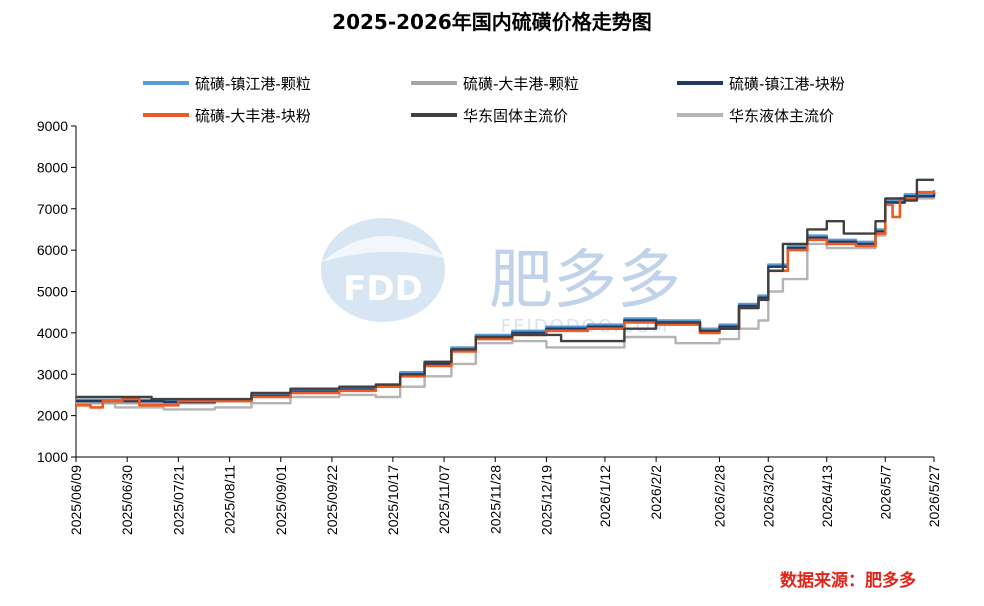  What do you see at coordinates (492, 22) in the screenshot?
I see `chart-title: 2025-2026年国内硫磺价格走势图` at bounding box center [492, 22].